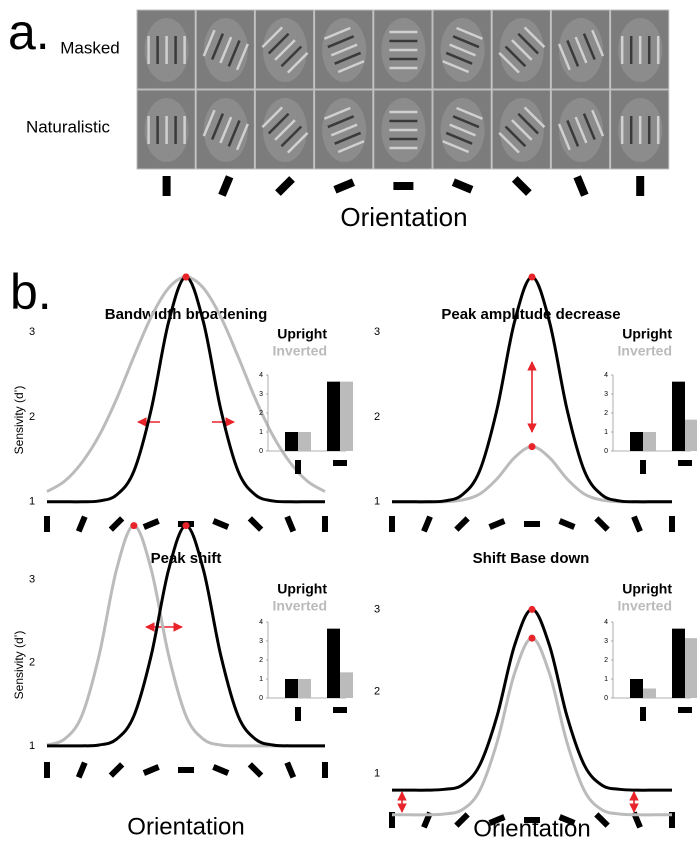 This screenshot has width=697, height=841. I want to click on row-label: Naturalistic, so click(68, 126).